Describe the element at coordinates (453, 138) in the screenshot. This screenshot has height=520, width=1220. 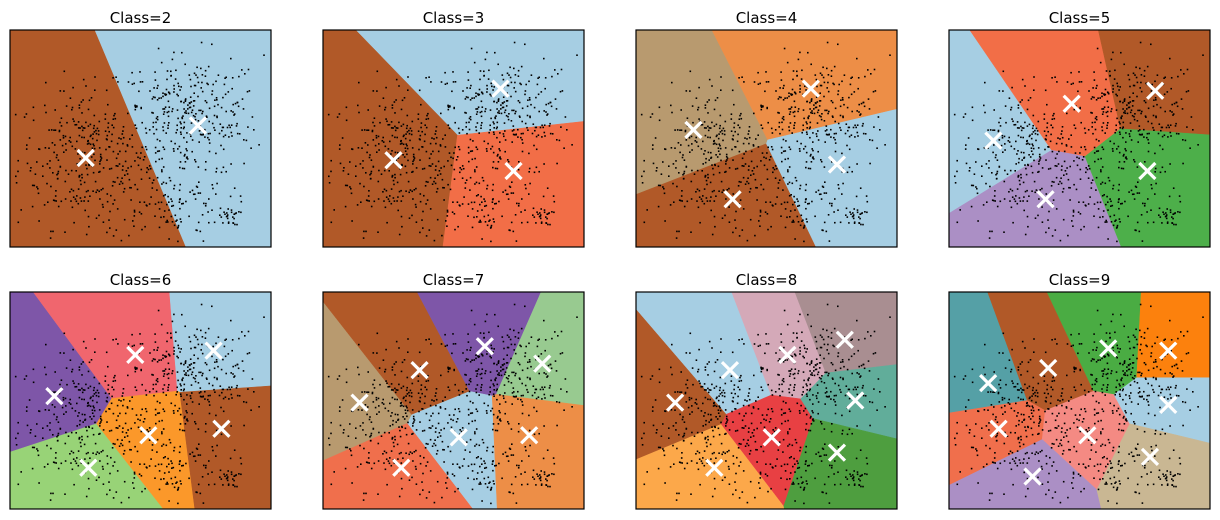
I see `axes-frame` at that location.